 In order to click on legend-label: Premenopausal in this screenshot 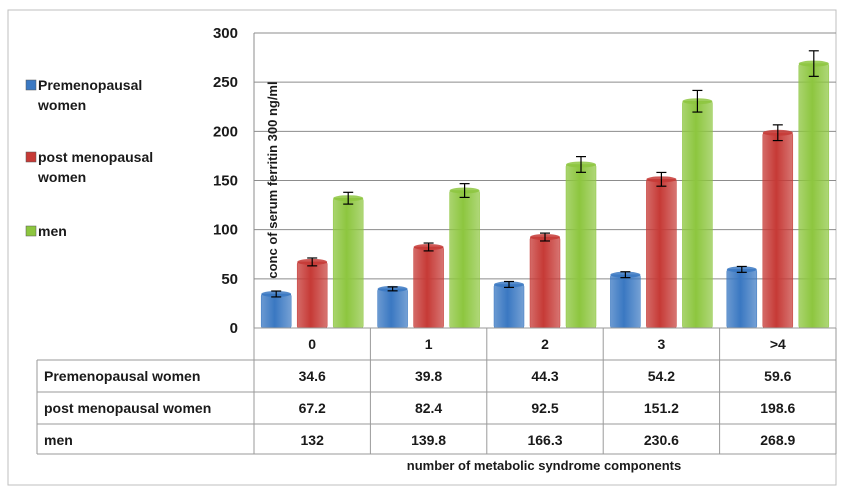, I will do `click(90, 85)`.